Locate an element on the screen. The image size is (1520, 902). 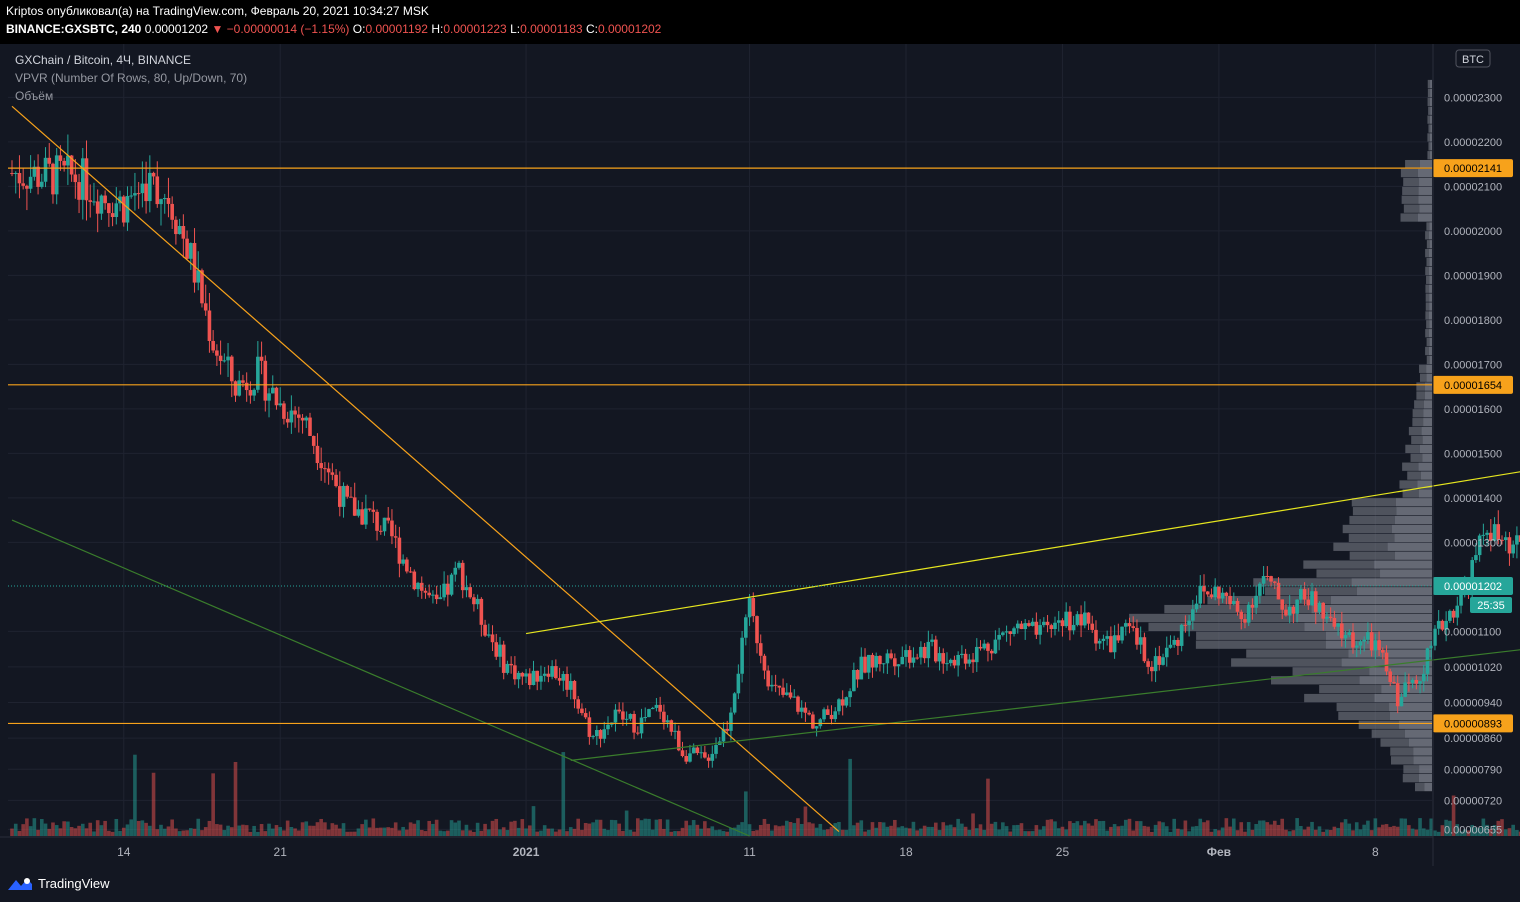
high-label: H: is located at coordinates (437, 29).